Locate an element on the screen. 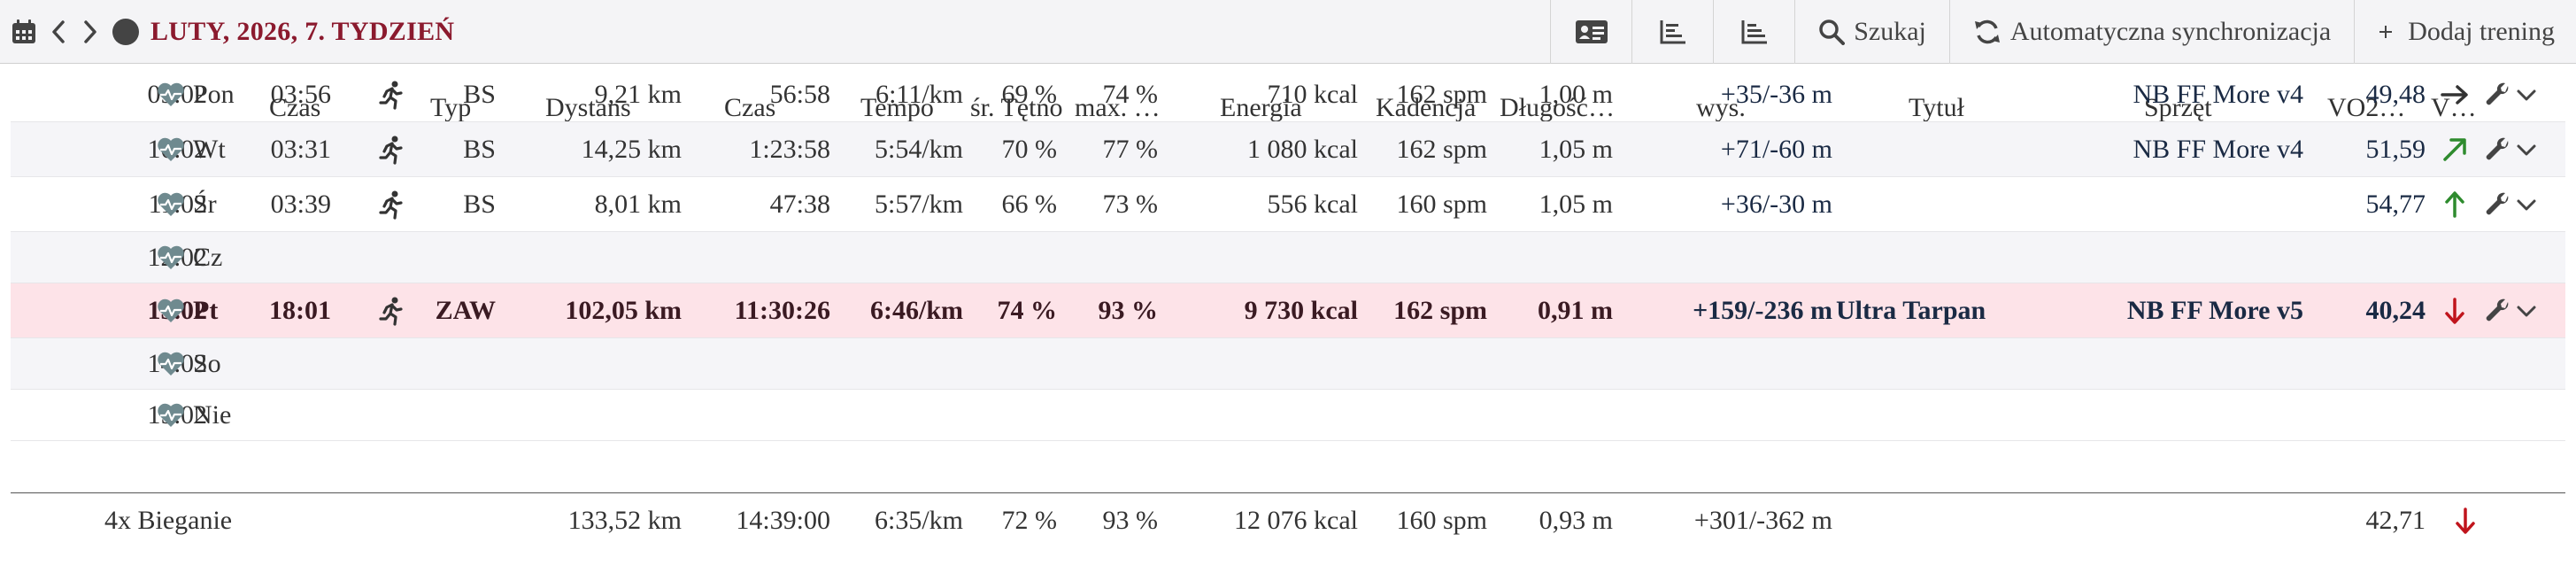 This screenshot has height=581, width=2576. id-card-icon is located at coordinates (1591, 31).